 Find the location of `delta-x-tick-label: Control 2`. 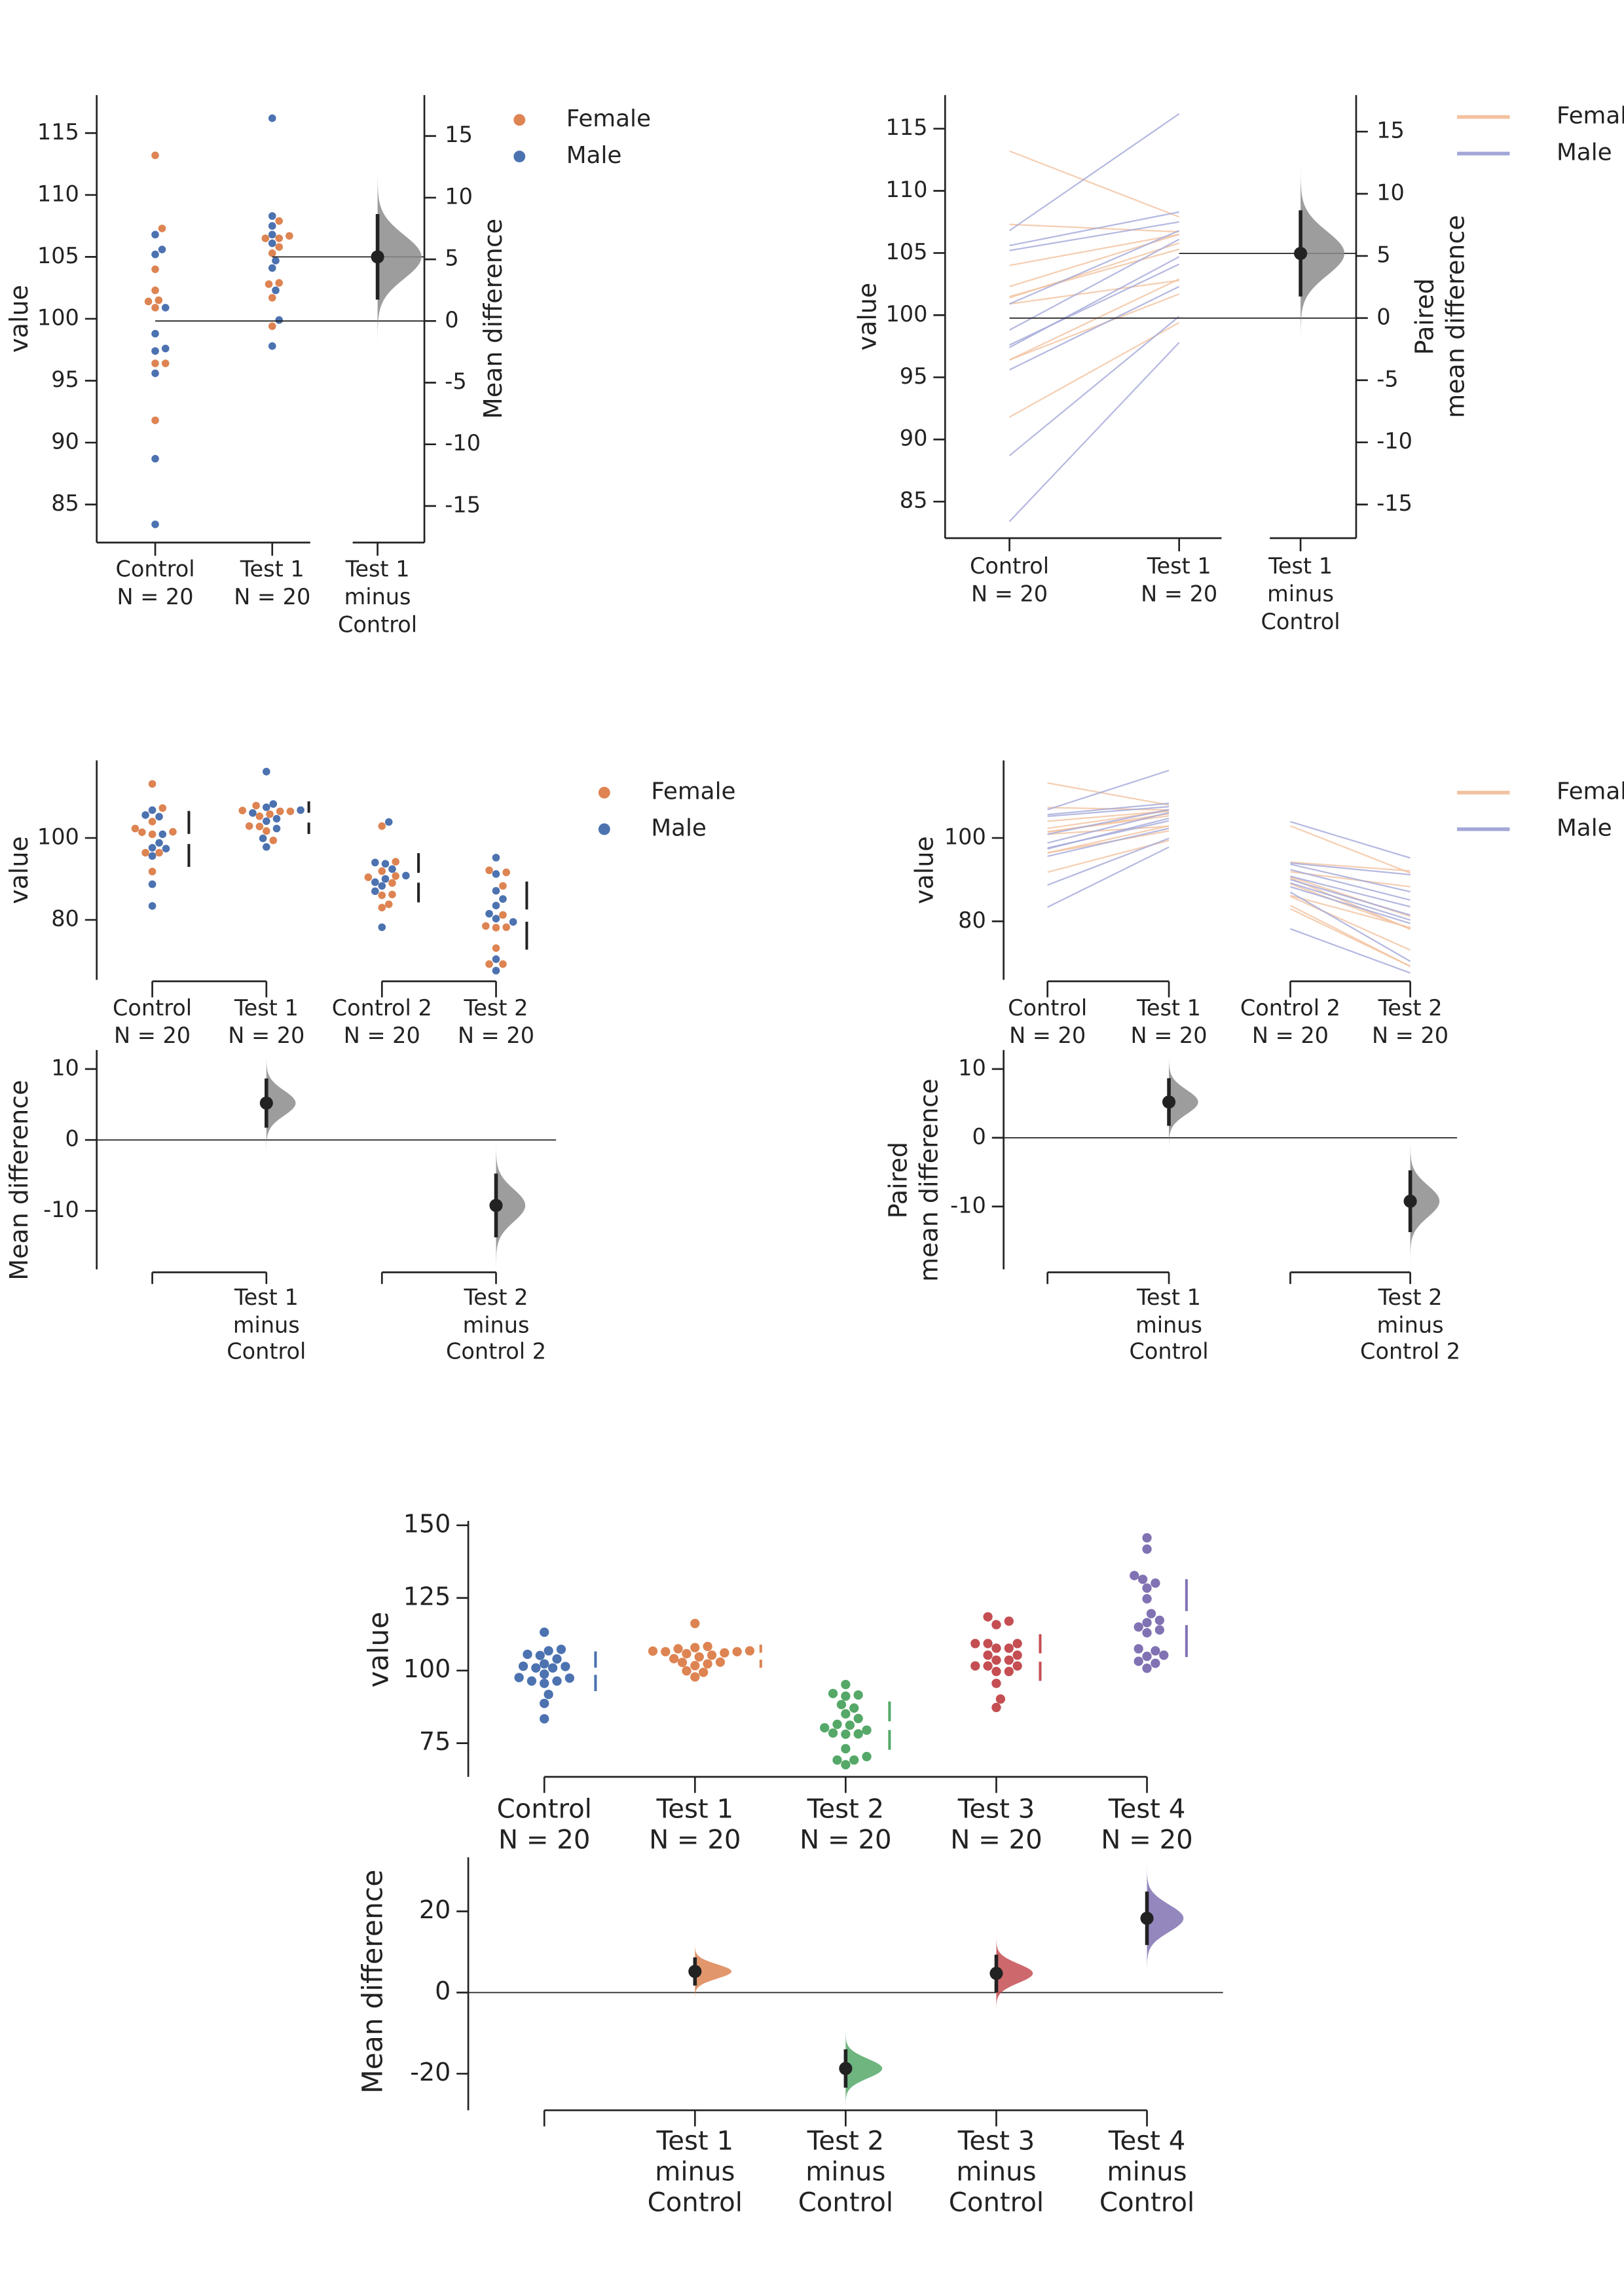

delta-x-tick-label: Control 2 is located at coordinates (1410, 1351).